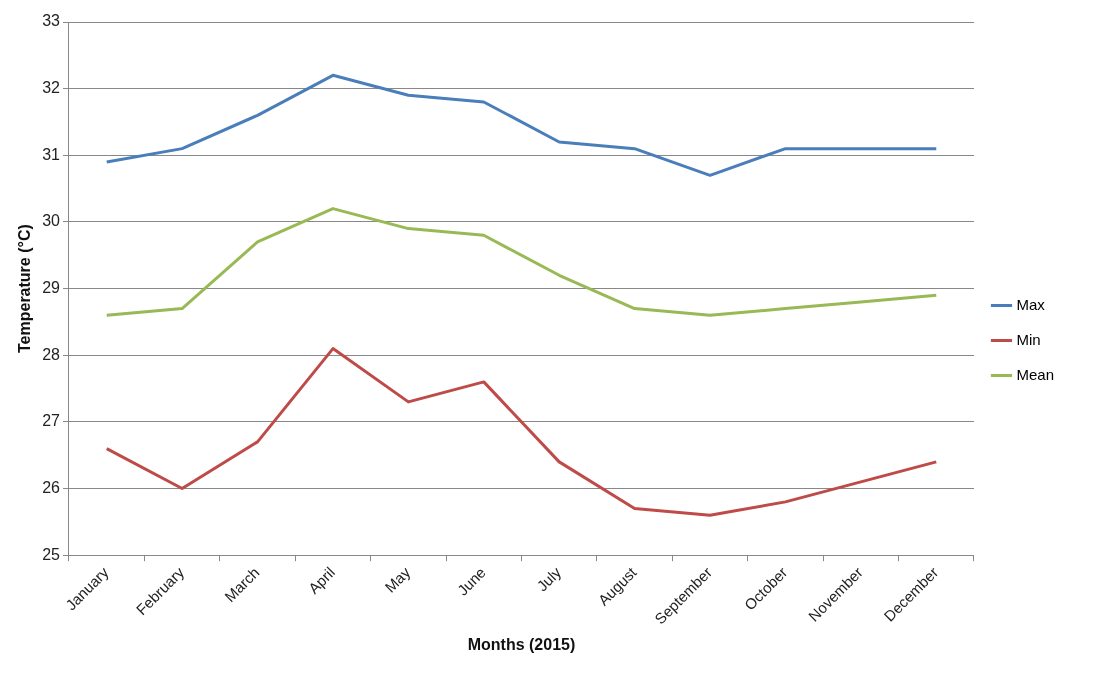 The image size is (1102, 675). Describe the element at coordinates (549, 579) in the screenshot. I see `x-tick-label: July` at that location.